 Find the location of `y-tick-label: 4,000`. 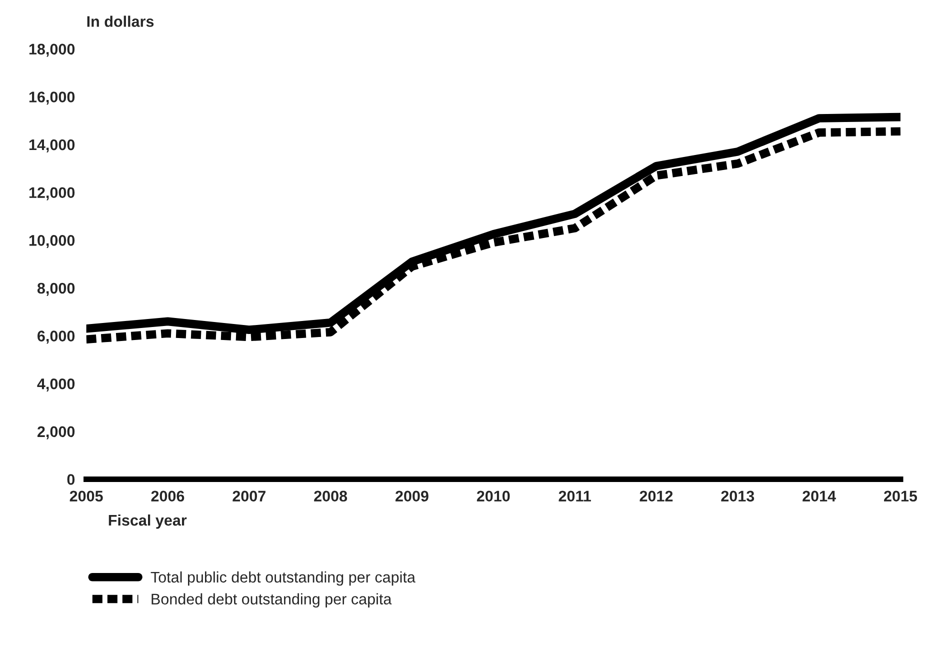

y-tick-label: 4,000 is located at coordinates (56, 385).